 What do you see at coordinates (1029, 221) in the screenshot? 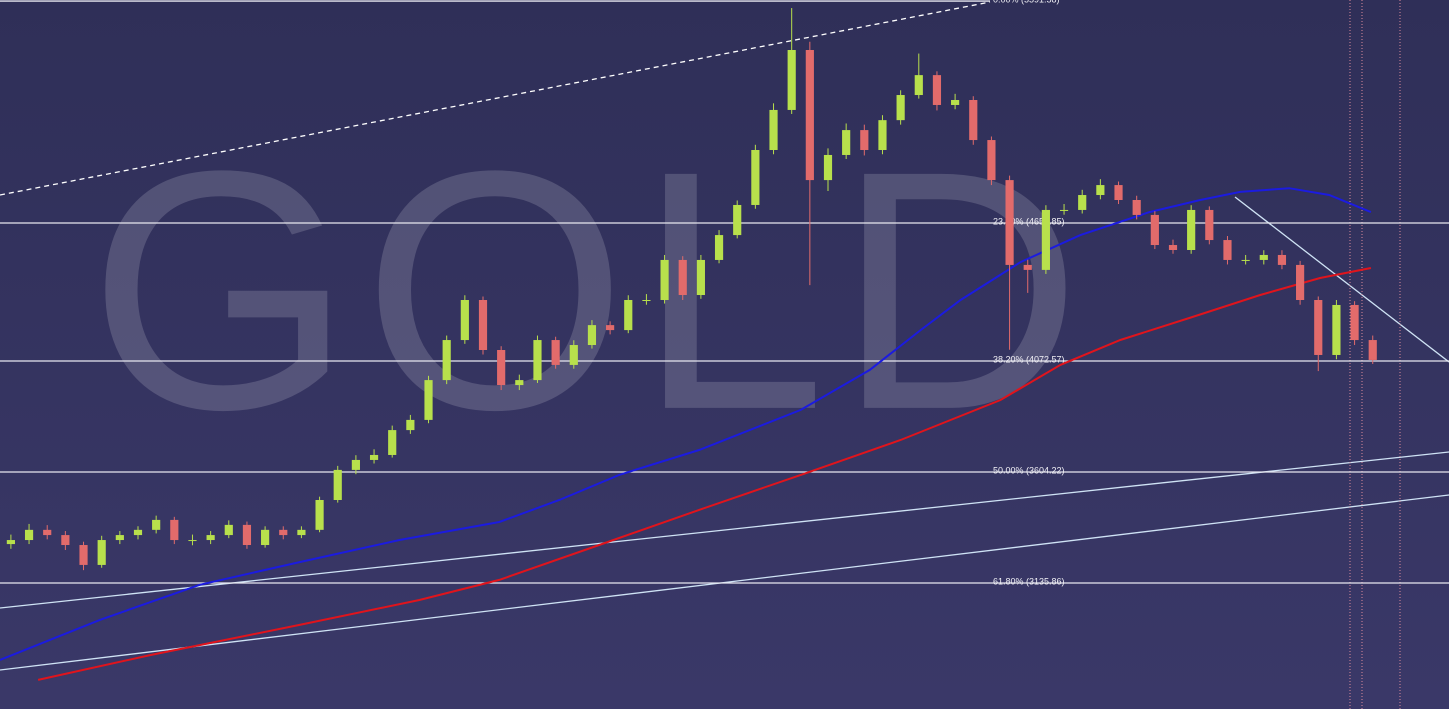
I see `fib-label: 23.60% (4654.85)` at bounding box center [1029, 221].